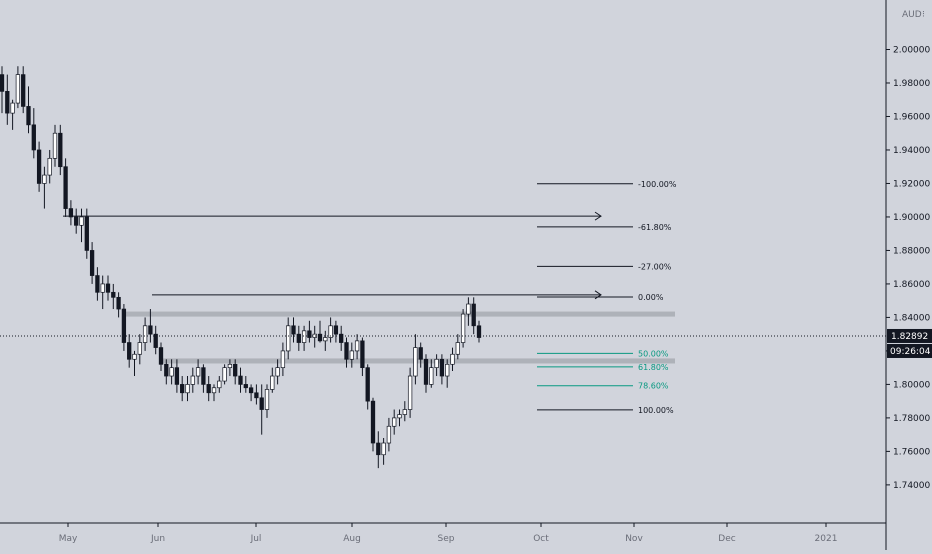 The width and height of the screenshot is (932, 554). What do you see at coordinates (911, 419) in the screenshot?
I see `price-tick-label: 1.78000` at bounding box center [911, 419].